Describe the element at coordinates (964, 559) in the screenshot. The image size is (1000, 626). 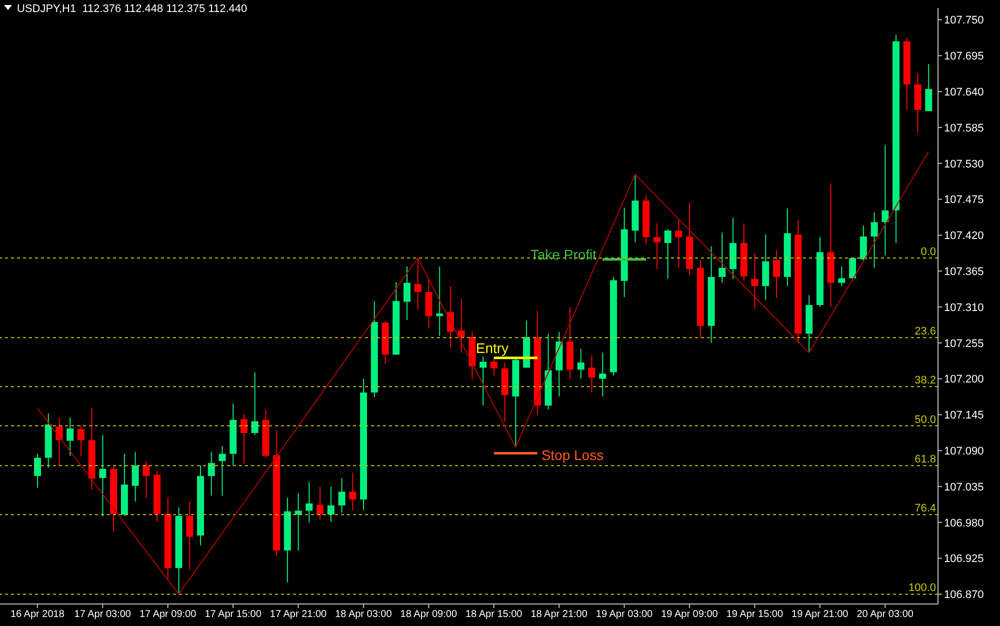
I see `y-tick-label: 106.925` at that location.